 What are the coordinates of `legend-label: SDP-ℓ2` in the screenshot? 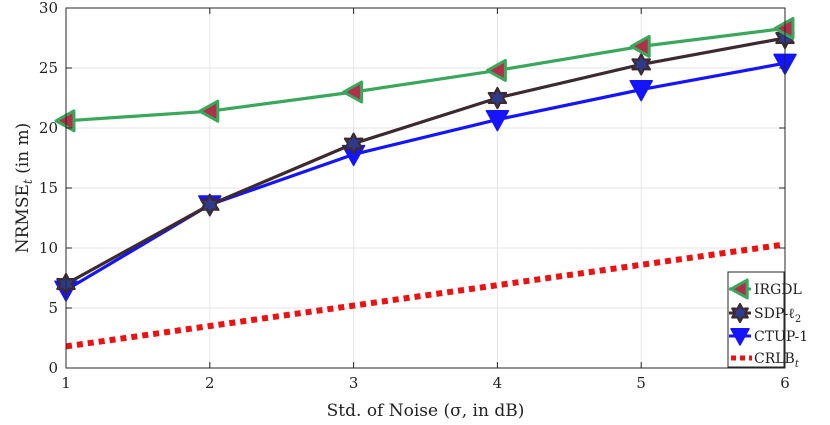 It's located at (777, 315).